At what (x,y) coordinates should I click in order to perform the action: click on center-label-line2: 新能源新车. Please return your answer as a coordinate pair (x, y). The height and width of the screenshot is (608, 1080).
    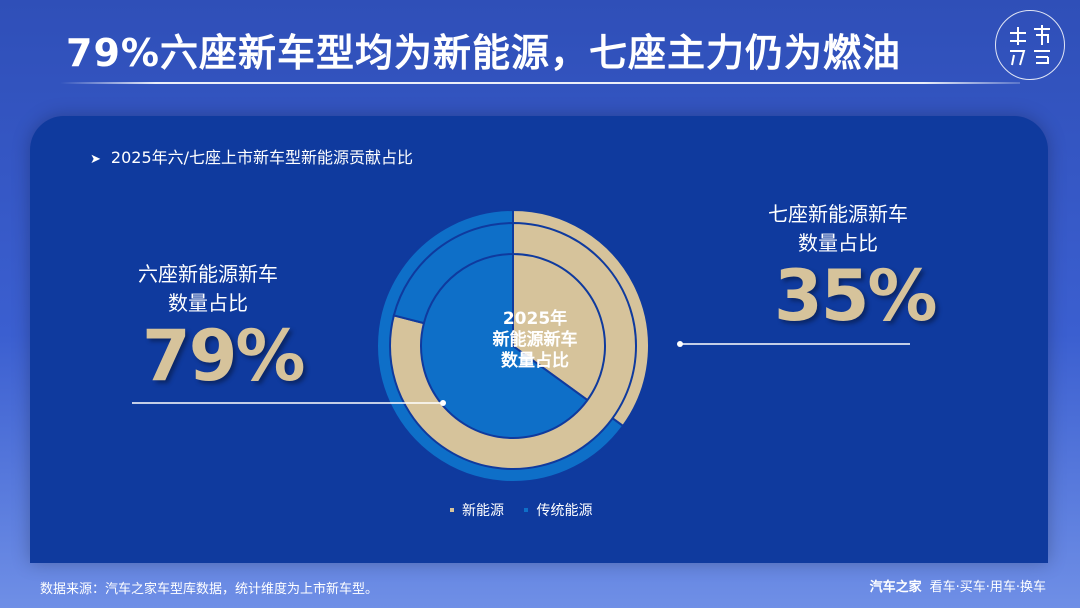
    Looking at the image, I should click on (535, 340).